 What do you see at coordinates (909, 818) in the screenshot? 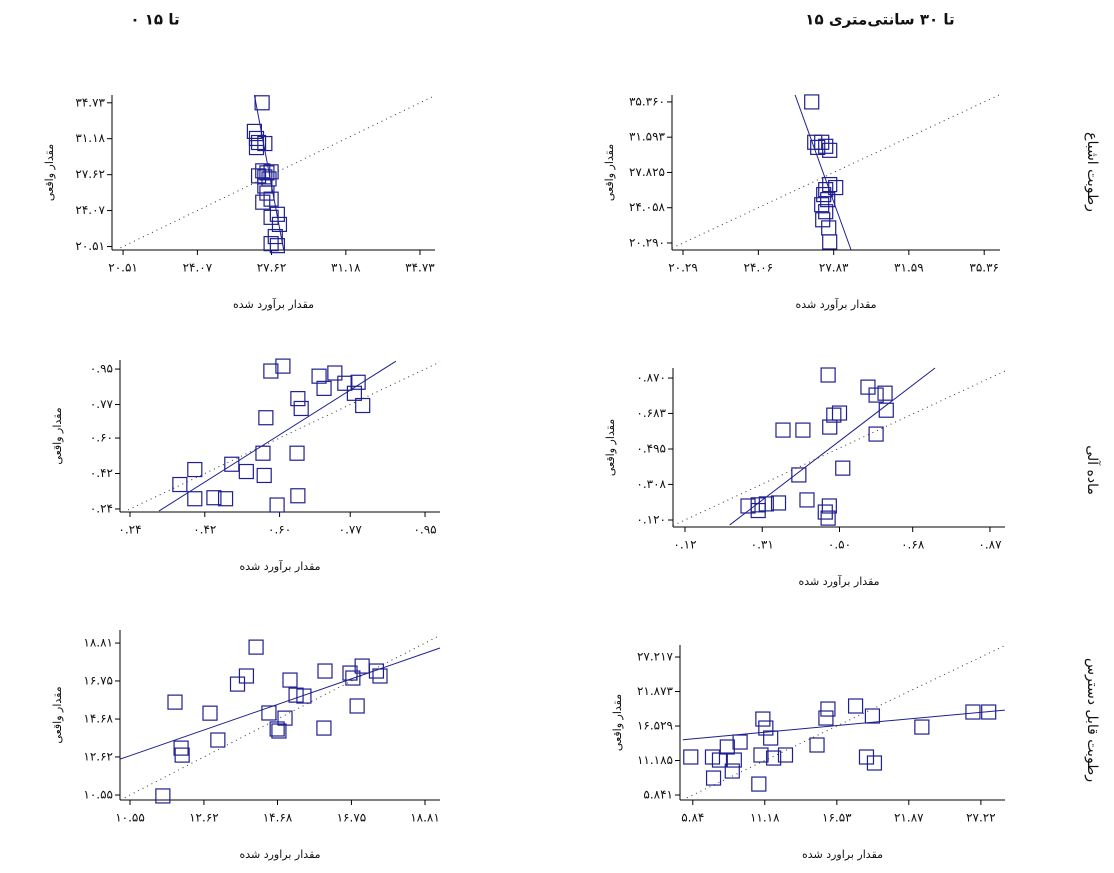
I see `x-tick-label: ۲۱.۸۷` at bounding box center [909, 818].